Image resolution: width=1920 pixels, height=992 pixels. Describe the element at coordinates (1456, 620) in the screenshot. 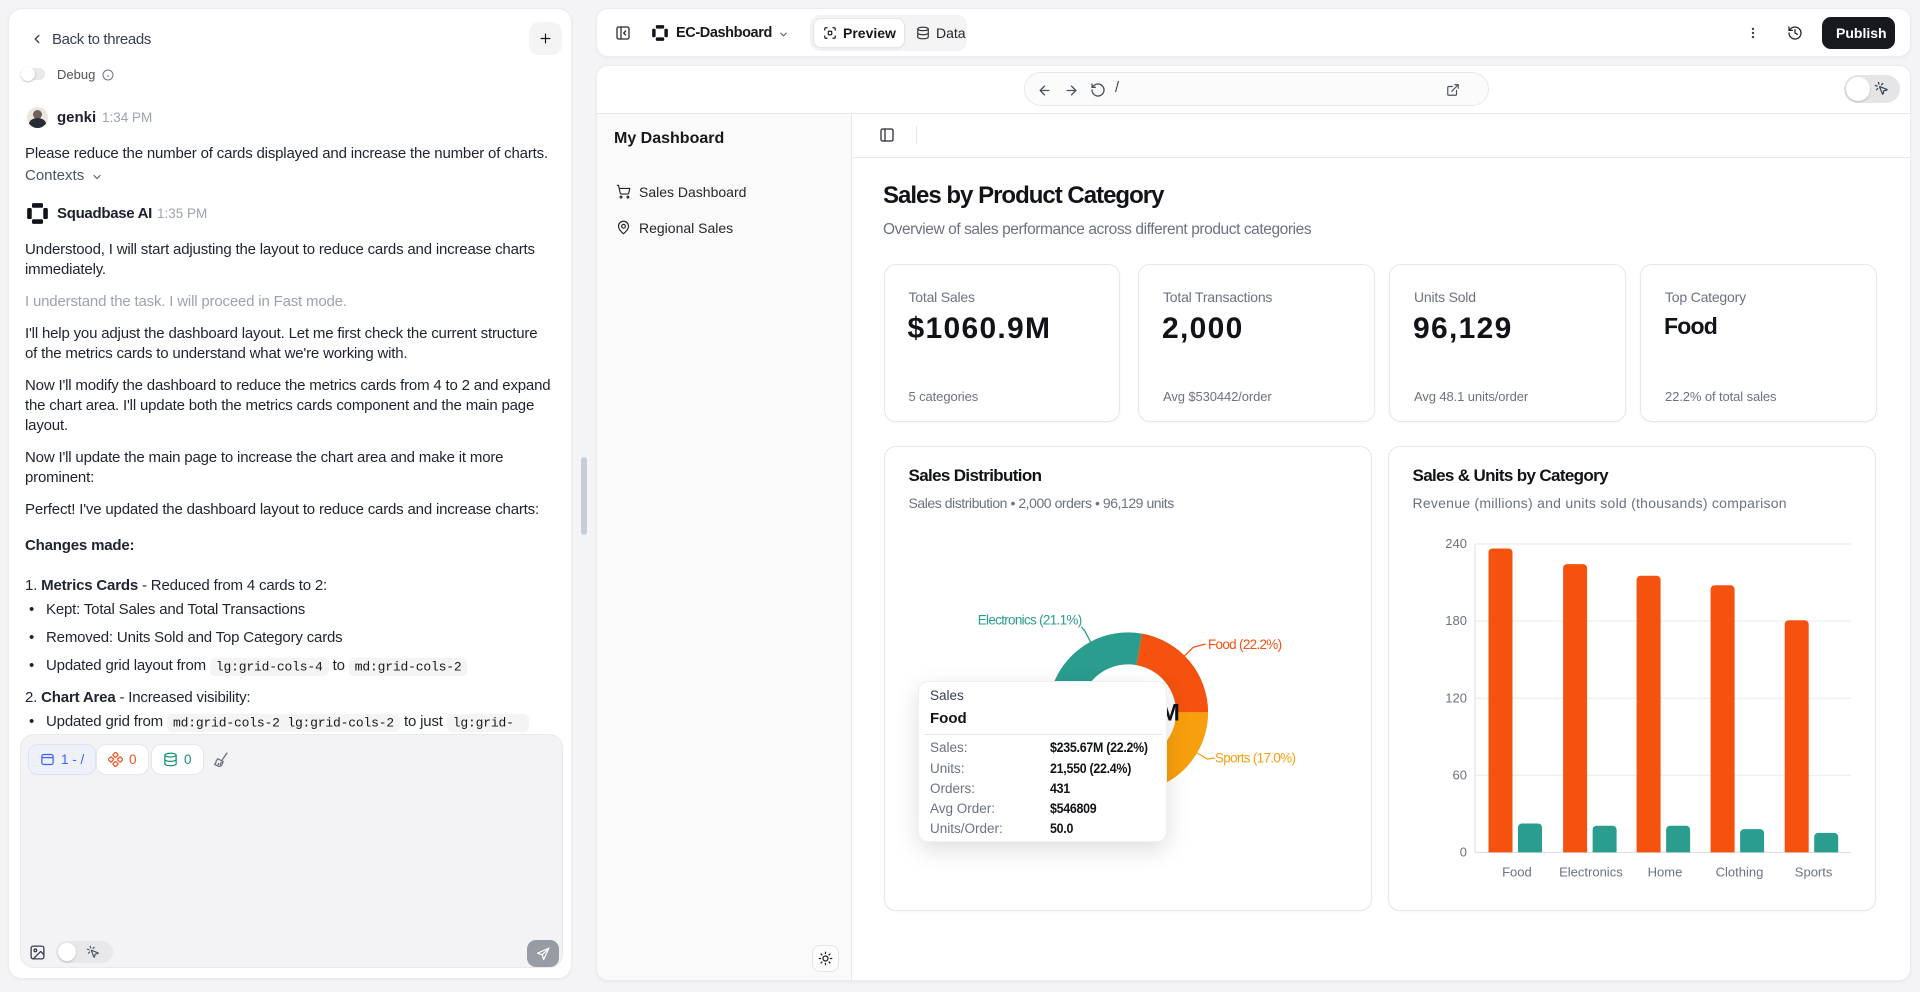

I see `svg-text: 180` at that location.